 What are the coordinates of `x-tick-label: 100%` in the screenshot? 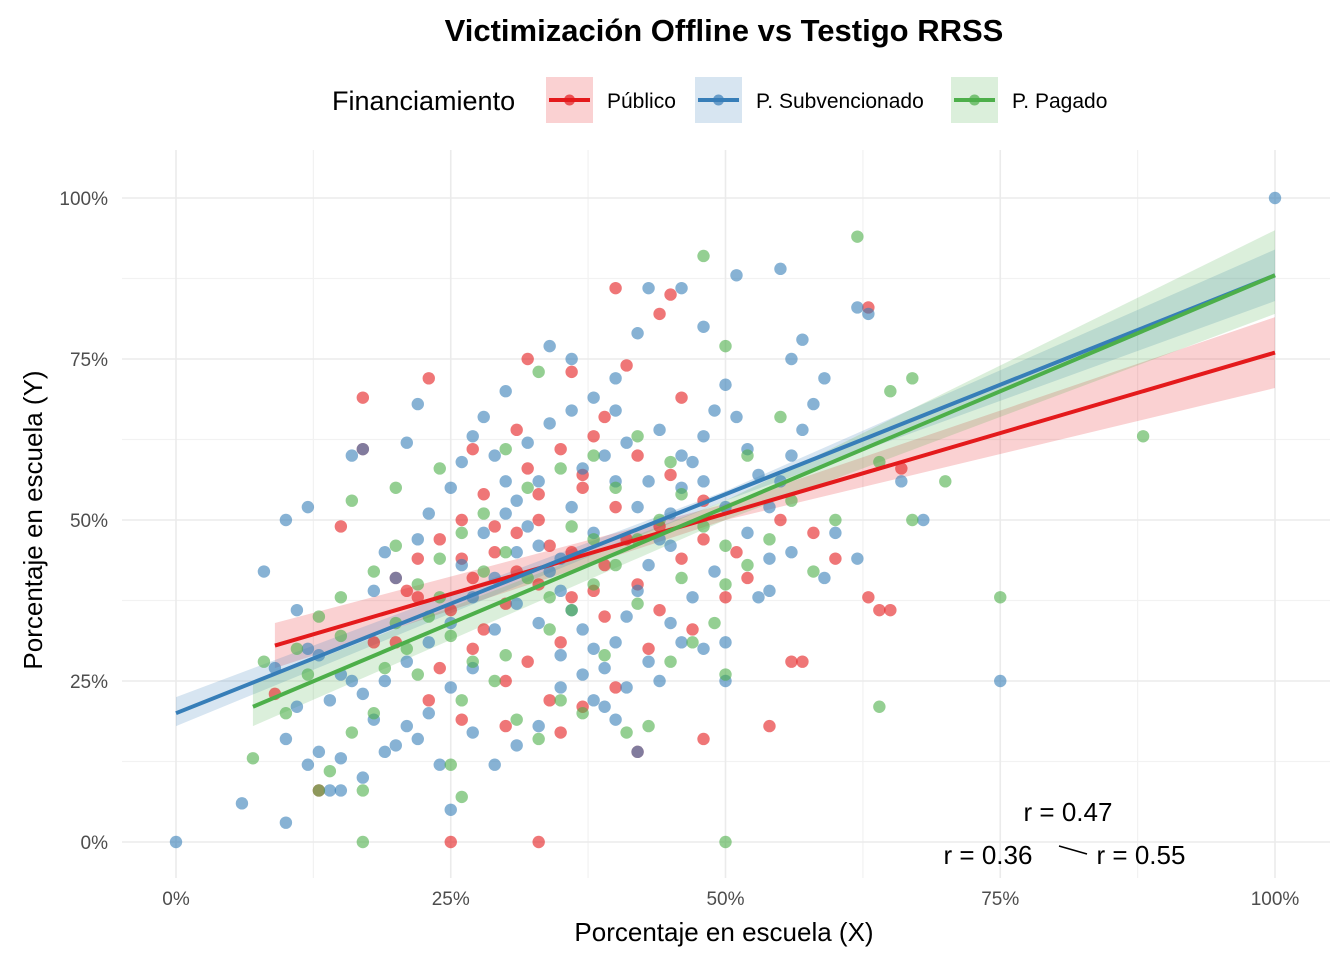 It's located at (1275, 899).